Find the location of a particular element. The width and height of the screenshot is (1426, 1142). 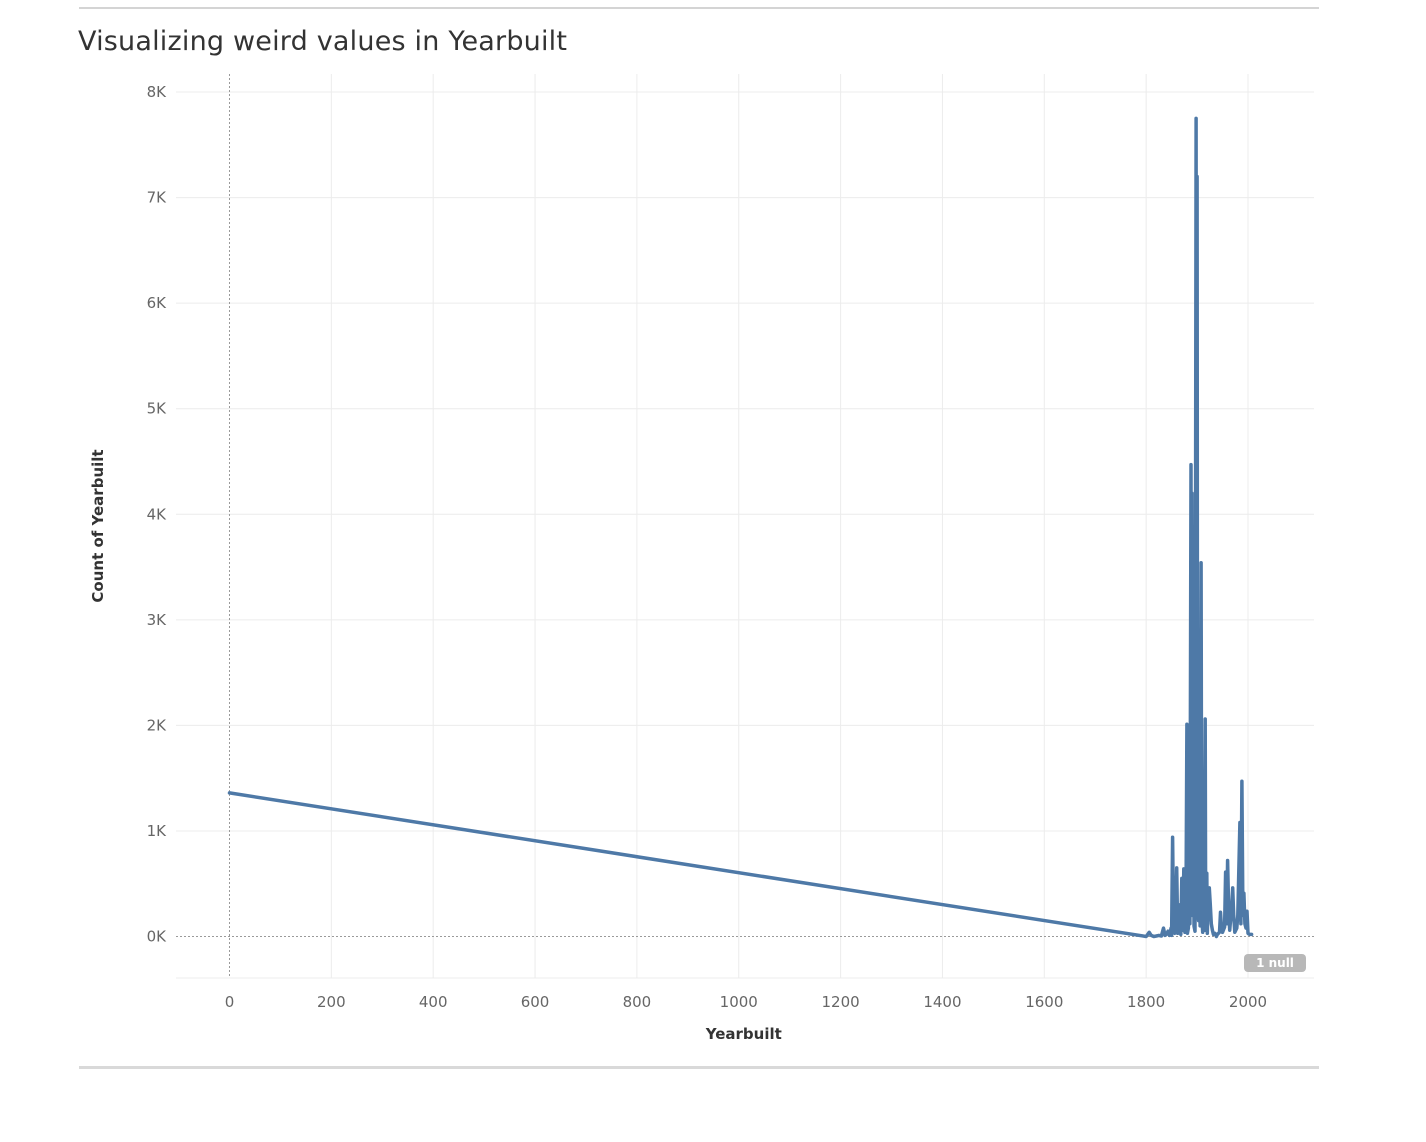

x-tick-label: 400 is located at coordinates (433, 1002).